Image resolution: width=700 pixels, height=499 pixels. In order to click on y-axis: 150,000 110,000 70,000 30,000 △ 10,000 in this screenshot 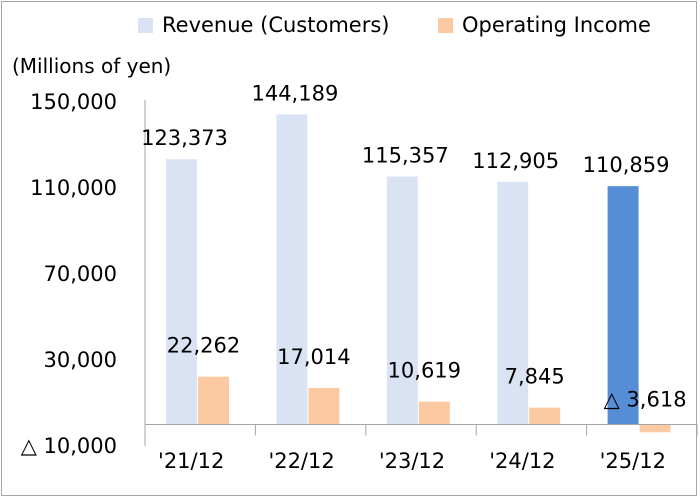, I will do `click(83, 274)`.